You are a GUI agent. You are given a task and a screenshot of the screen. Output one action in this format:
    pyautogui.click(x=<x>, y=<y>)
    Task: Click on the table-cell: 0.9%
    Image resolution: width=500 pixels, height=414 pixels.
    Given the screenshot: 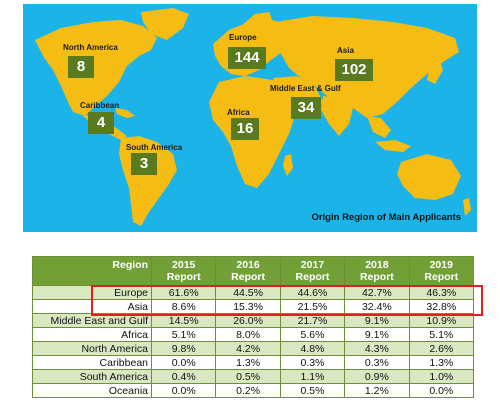 What is the action you would take?
    pyautogui.click(x=377, y=376)
    